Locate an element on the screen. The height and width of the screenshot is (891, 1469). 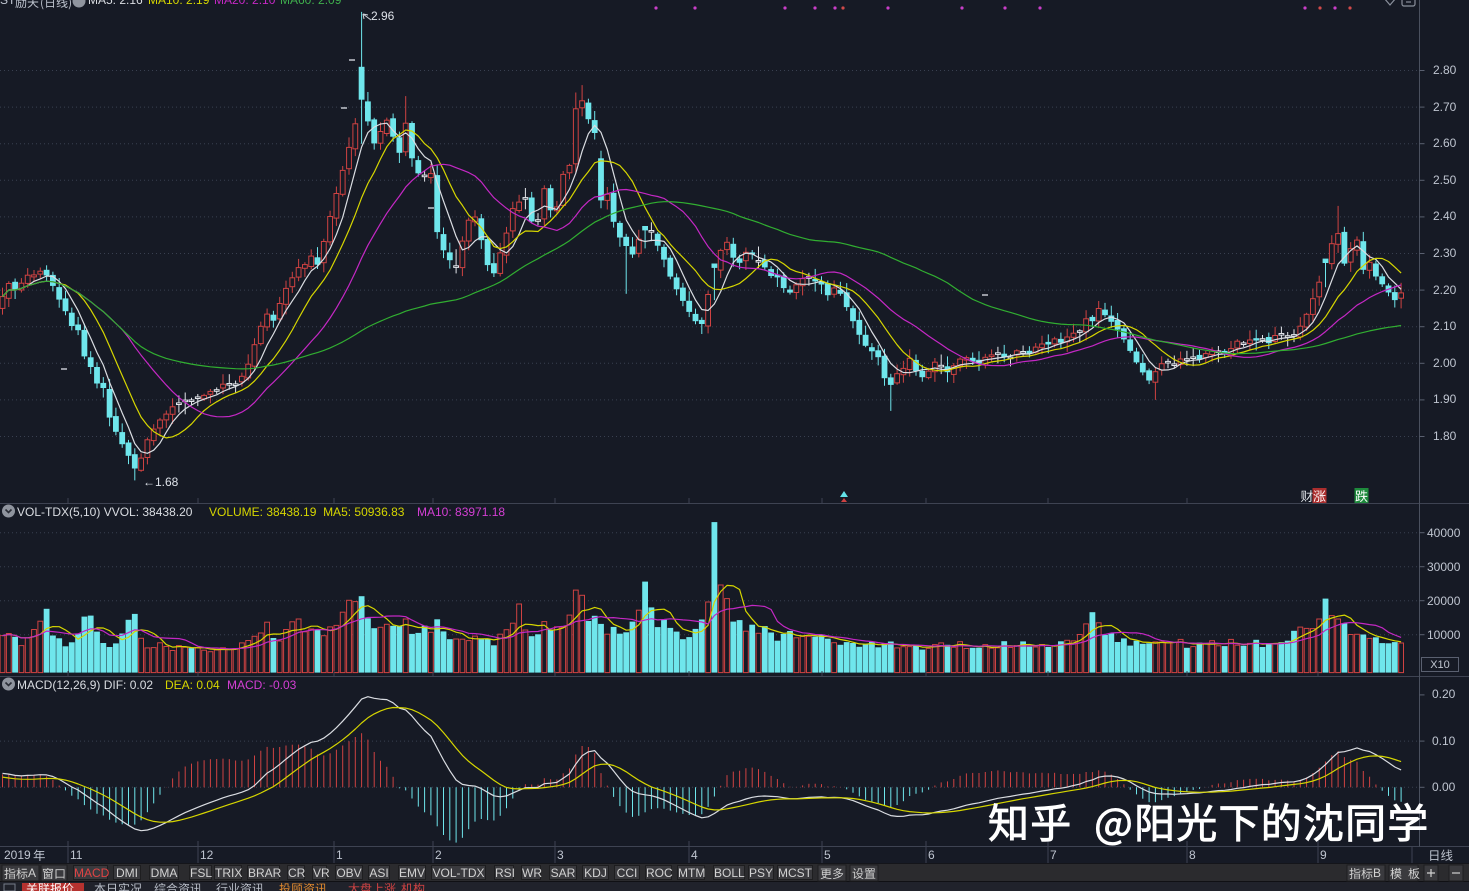
svg-text: A is located at coordinates (32, 873).